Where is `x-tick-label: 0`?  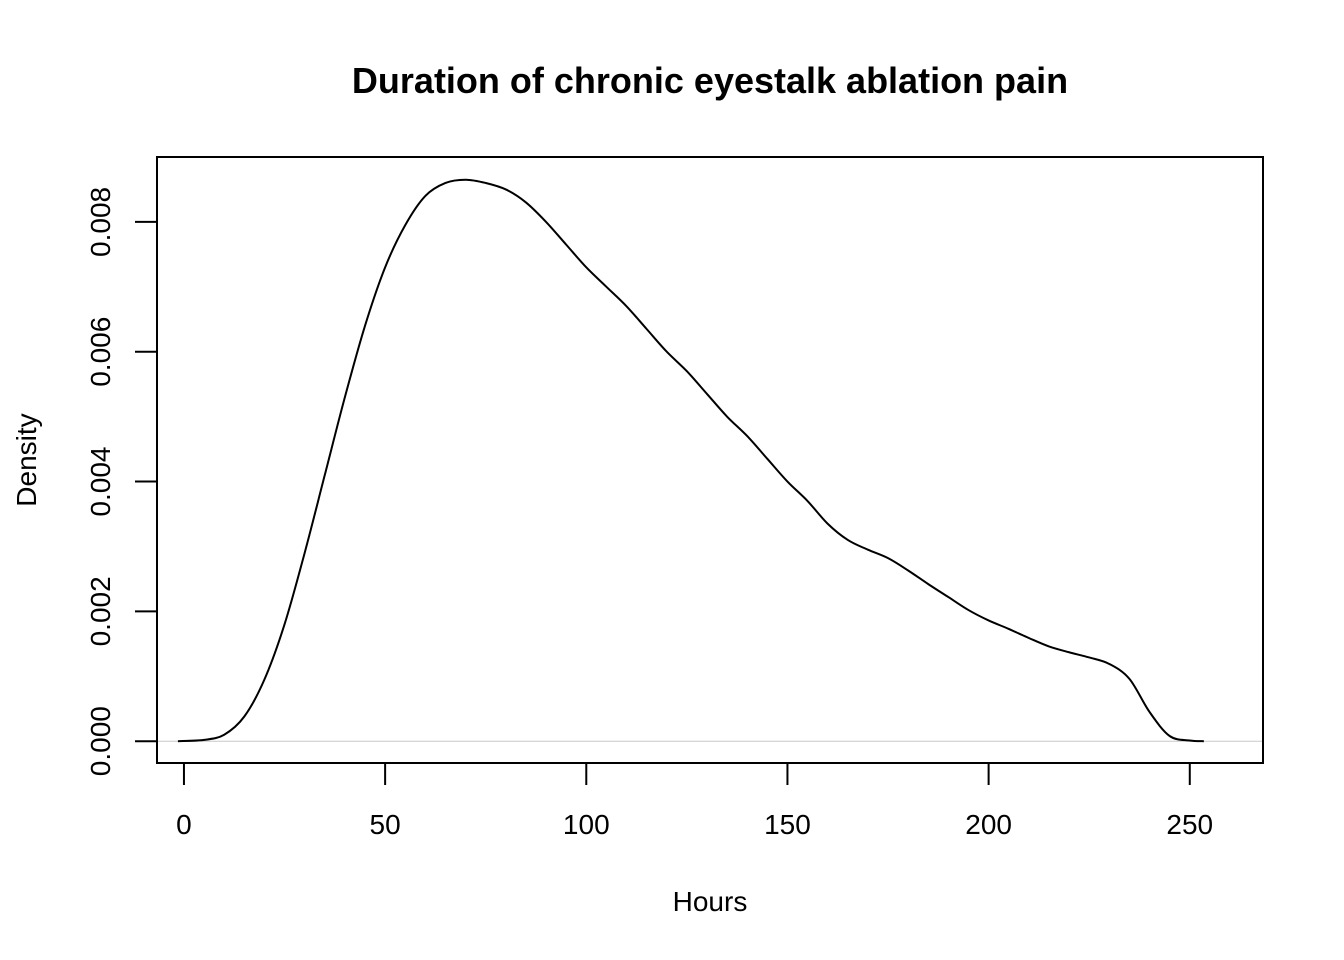
x-tick-label: 0 is located at coordinates (184, 824).